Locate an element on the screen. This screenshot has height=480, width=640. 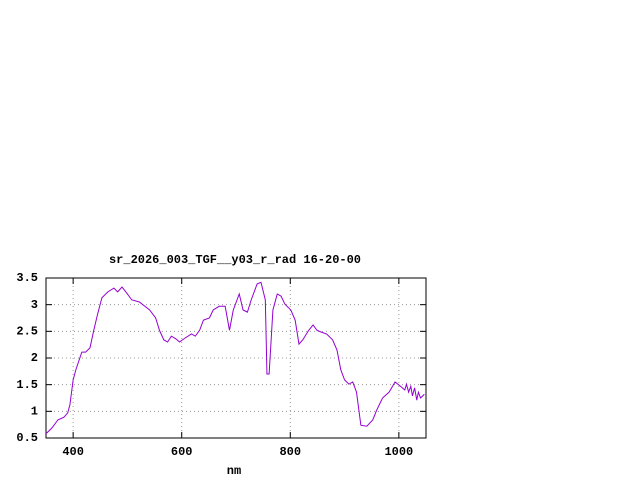
y-tick-label: 1.5 is located at coordinates (27, 385).